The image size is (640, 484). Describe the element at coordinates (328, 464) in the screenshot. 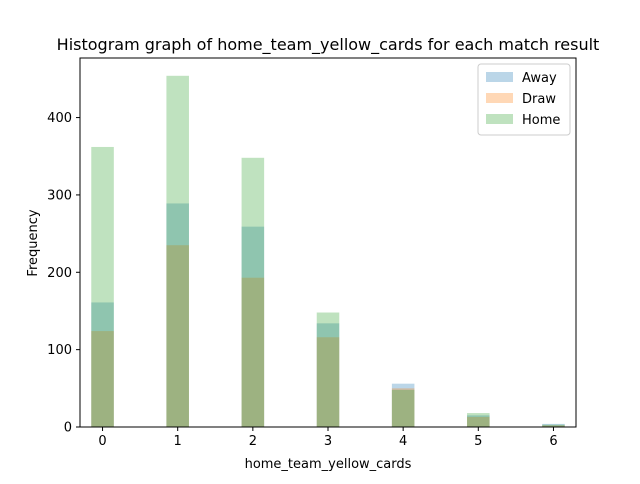

I see `x-axis-label: home_team_yellow_cards` at that location.